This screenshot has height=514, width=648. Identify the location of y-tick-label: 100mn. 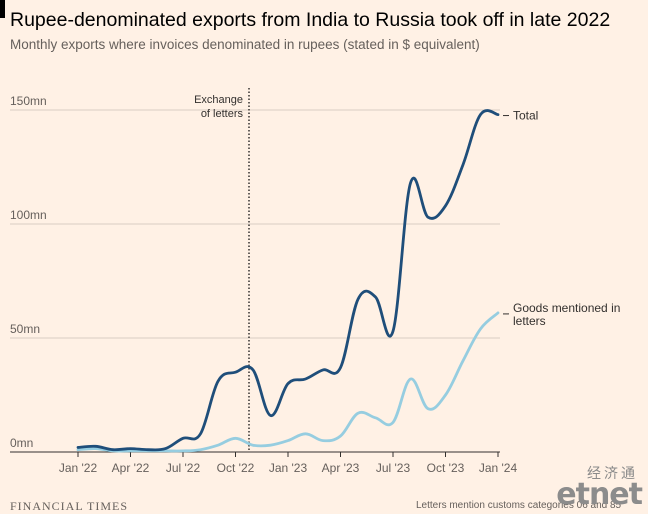
(28, 215).